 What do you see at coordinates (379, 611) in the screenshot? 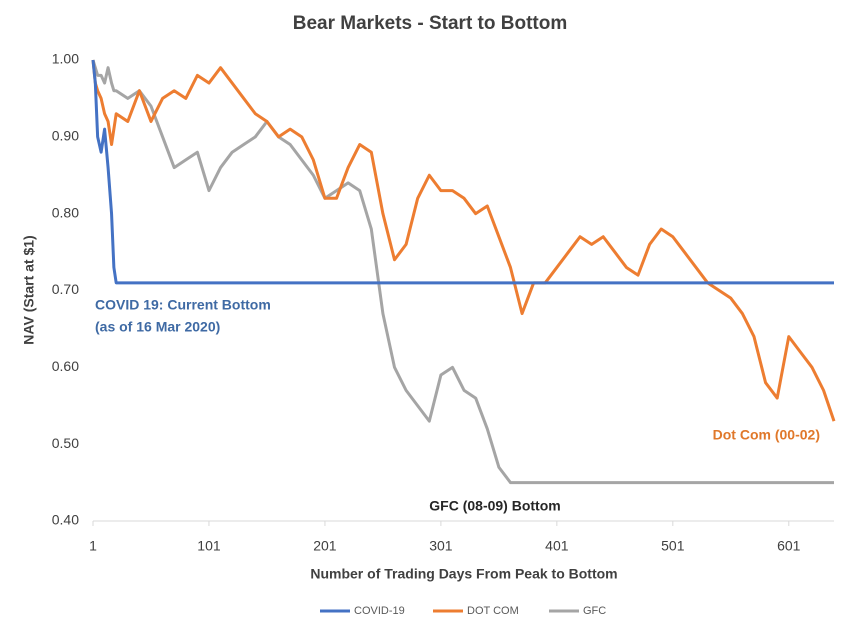
I see `legend-label: COVID-19` at bounding box center [379, 611].